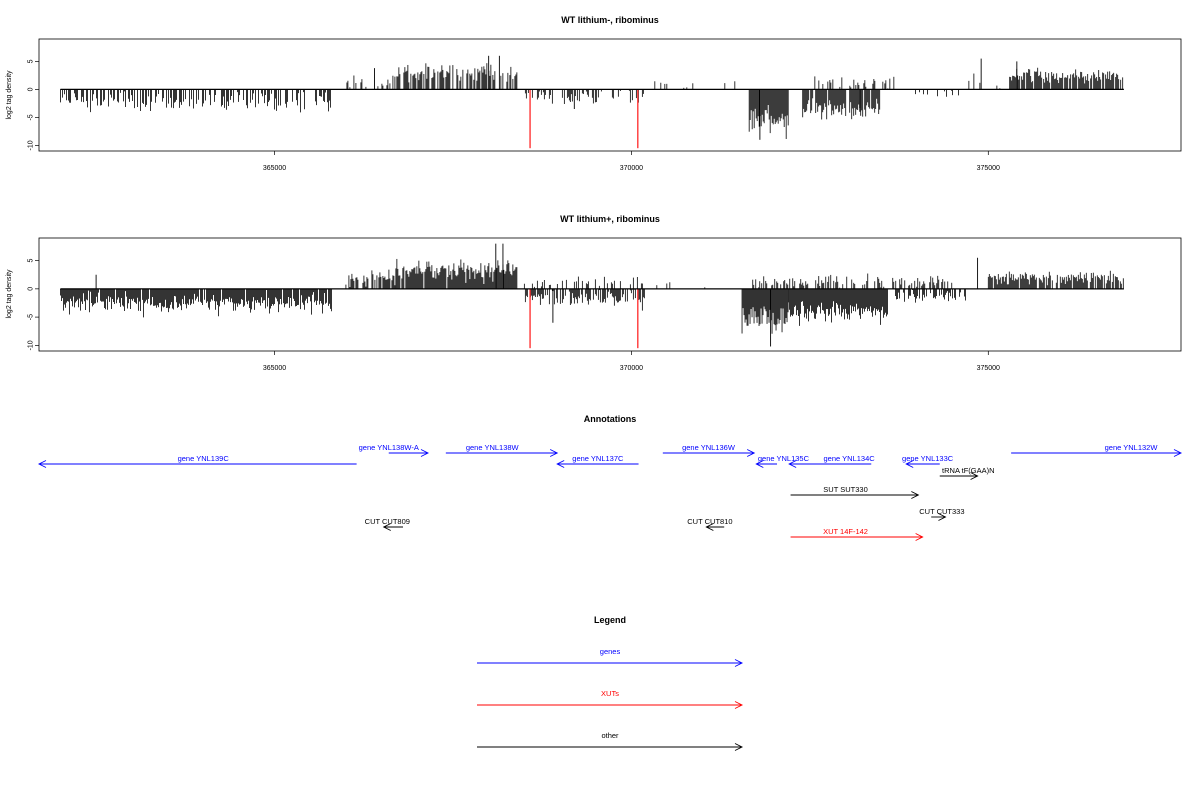 This screenshot has height=800, width=1200. What do you see at coordinates (610, 651) in the screenshot?
I see `legend-label: genes` at bounding box center [610, 651].